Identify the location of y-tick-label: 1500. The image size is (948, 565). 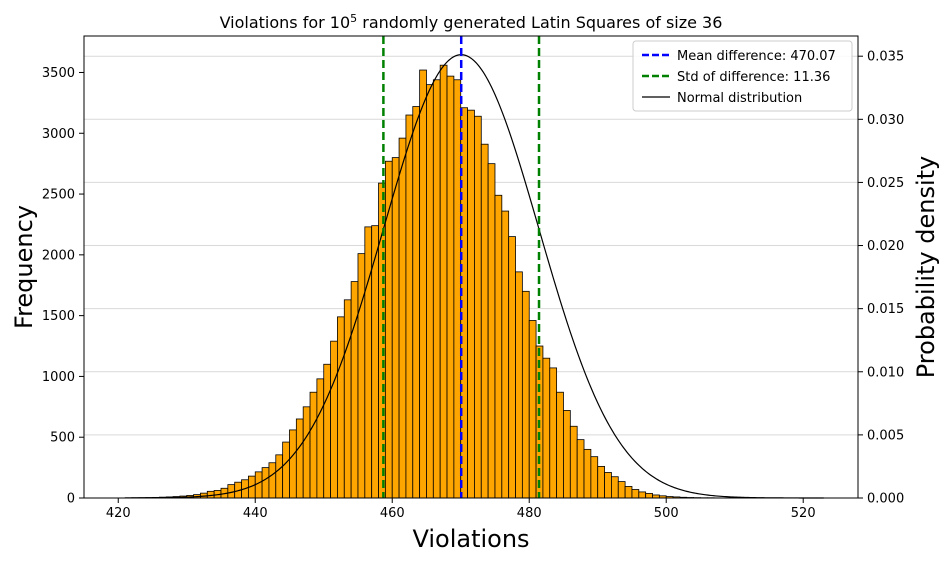
(58, 316).